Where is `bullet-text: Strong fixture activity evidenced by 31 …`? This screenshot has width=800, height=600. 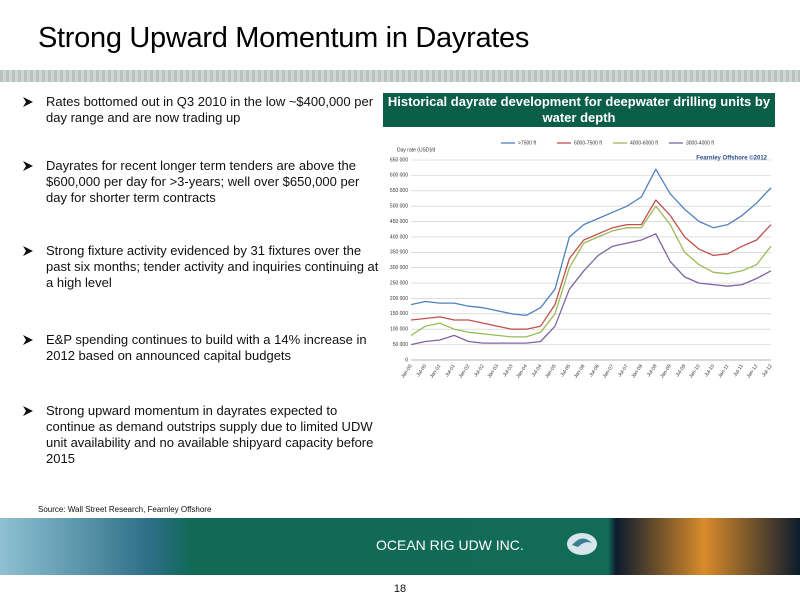
bullet-text: Strong fixture activity evidenced by 31 … is located at coordinates (212, 266).